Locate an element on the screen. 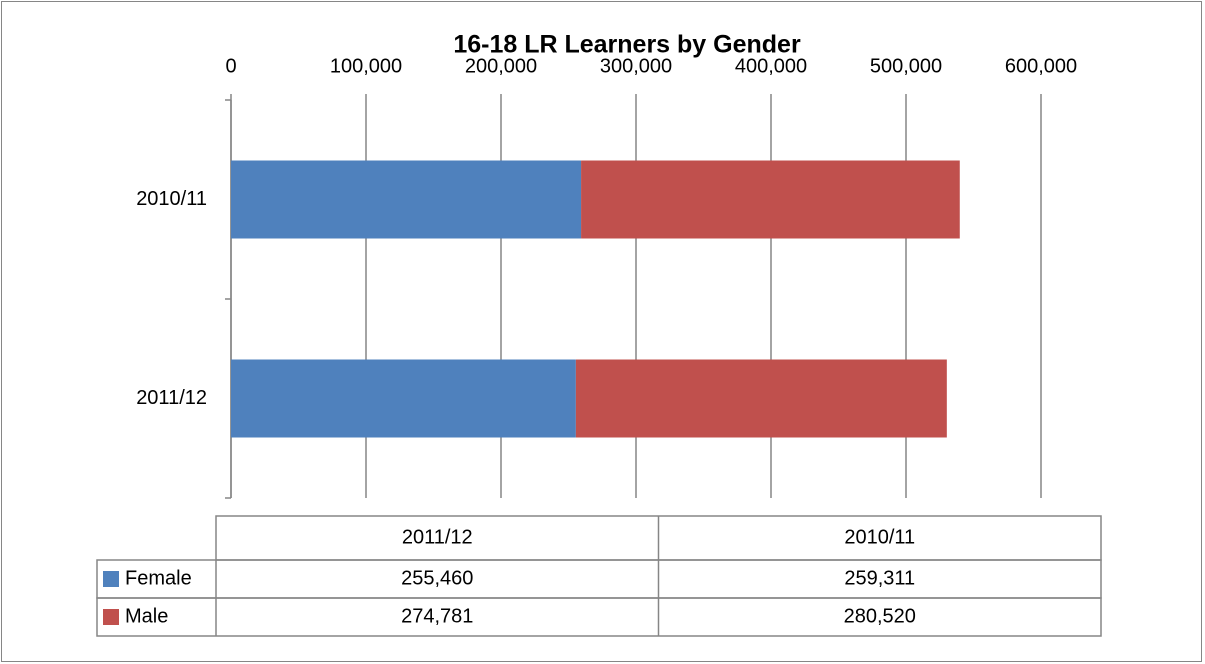  x-tick-label: 600,000 is located at coordinates (1041, 66).